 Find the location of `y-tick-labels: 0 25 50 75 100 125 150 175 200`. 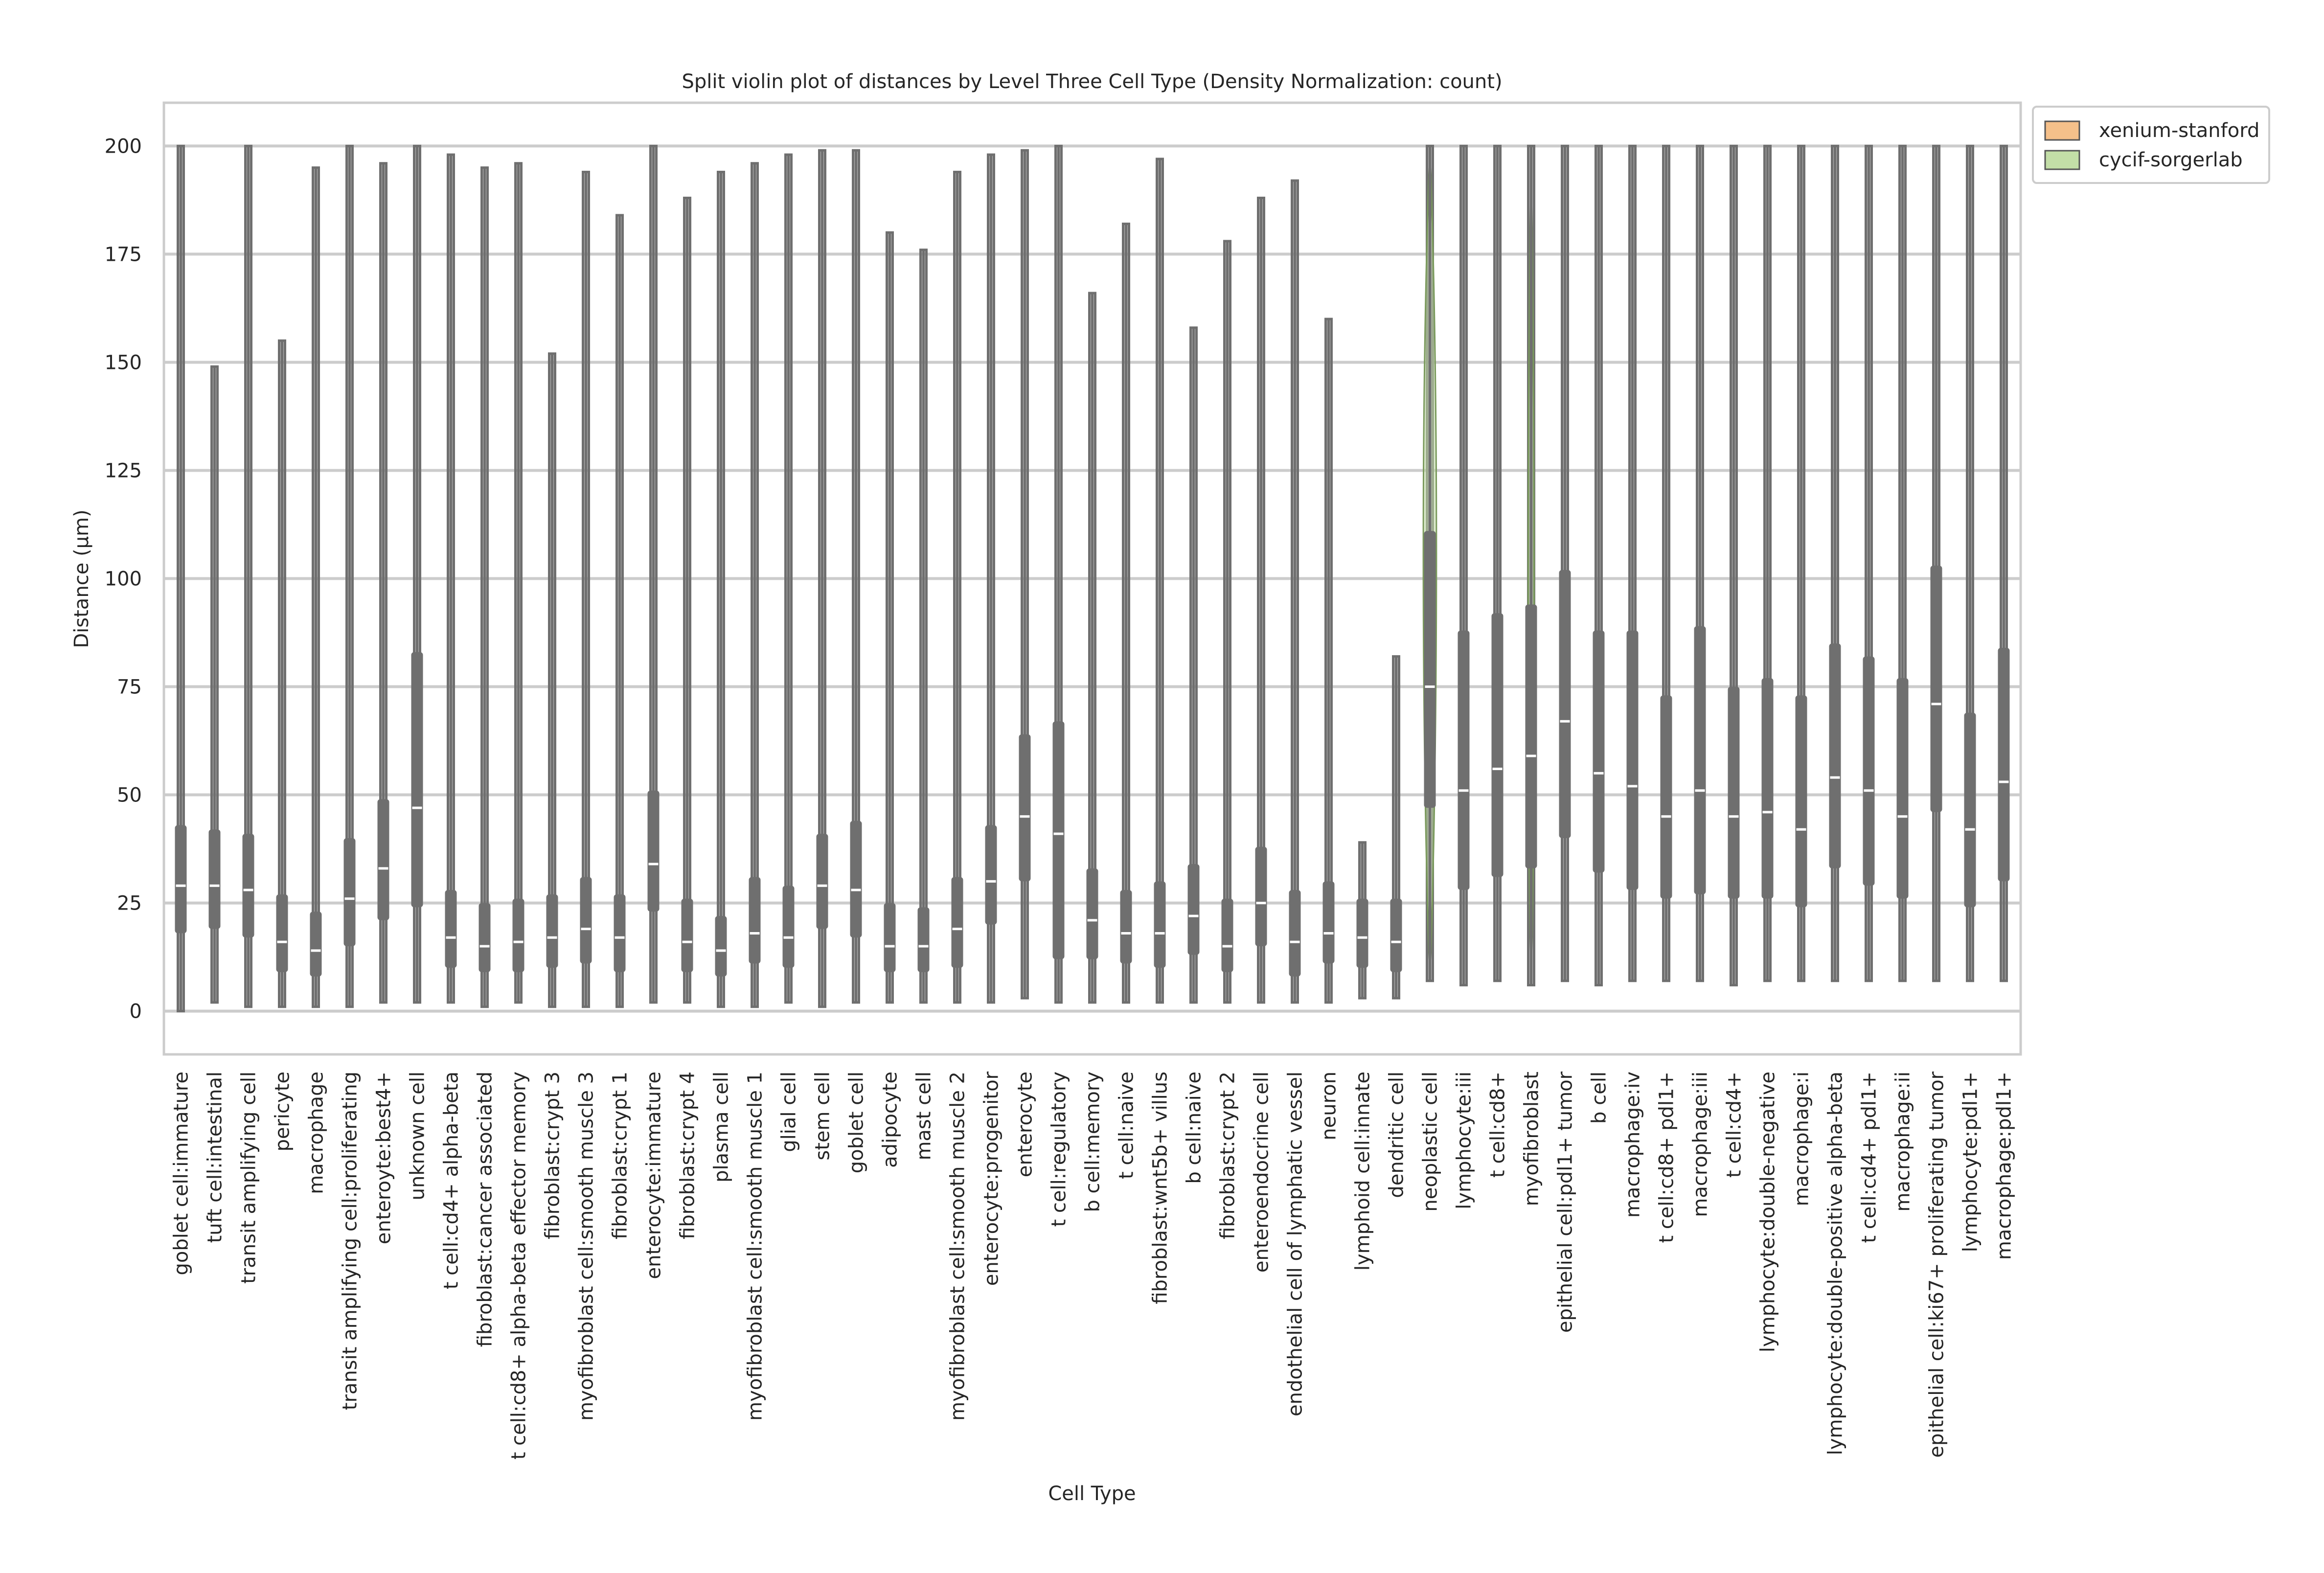

y-tick-labels: 0 25 50 75 100 125 150 175 200 is located at coordinates (124, 579).